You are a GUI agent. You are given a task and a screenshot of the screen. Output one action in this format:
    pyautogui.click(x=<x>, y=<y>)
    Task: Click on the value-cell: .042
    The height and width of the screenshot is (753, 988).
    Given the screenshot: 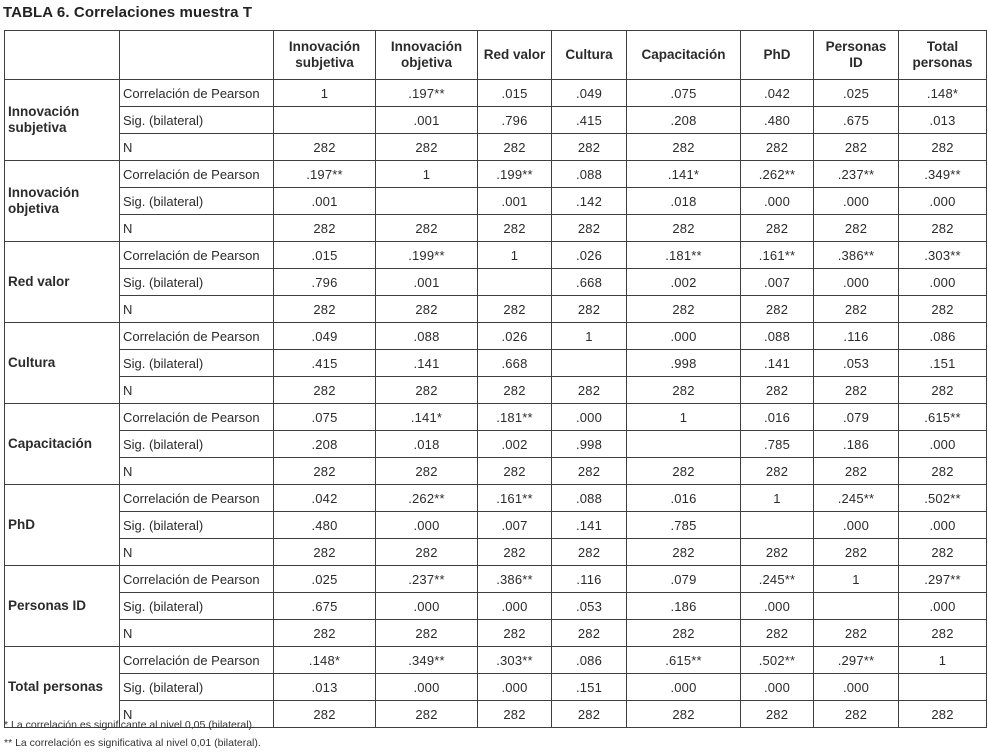 What is the action you would take?
    pyautogui.click(x=777, y=93)
    